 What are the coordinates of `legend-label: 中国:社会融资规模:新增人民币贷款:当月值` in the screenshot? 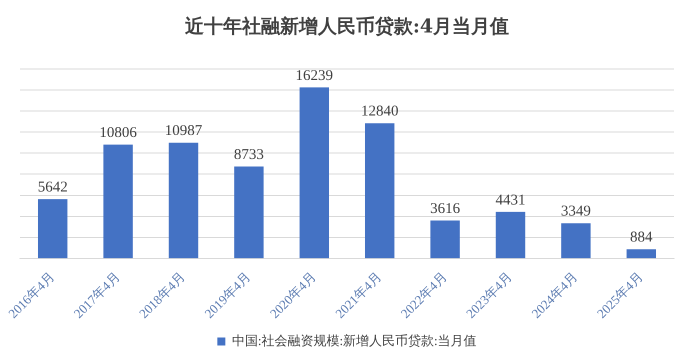 It's located at (354, 340).